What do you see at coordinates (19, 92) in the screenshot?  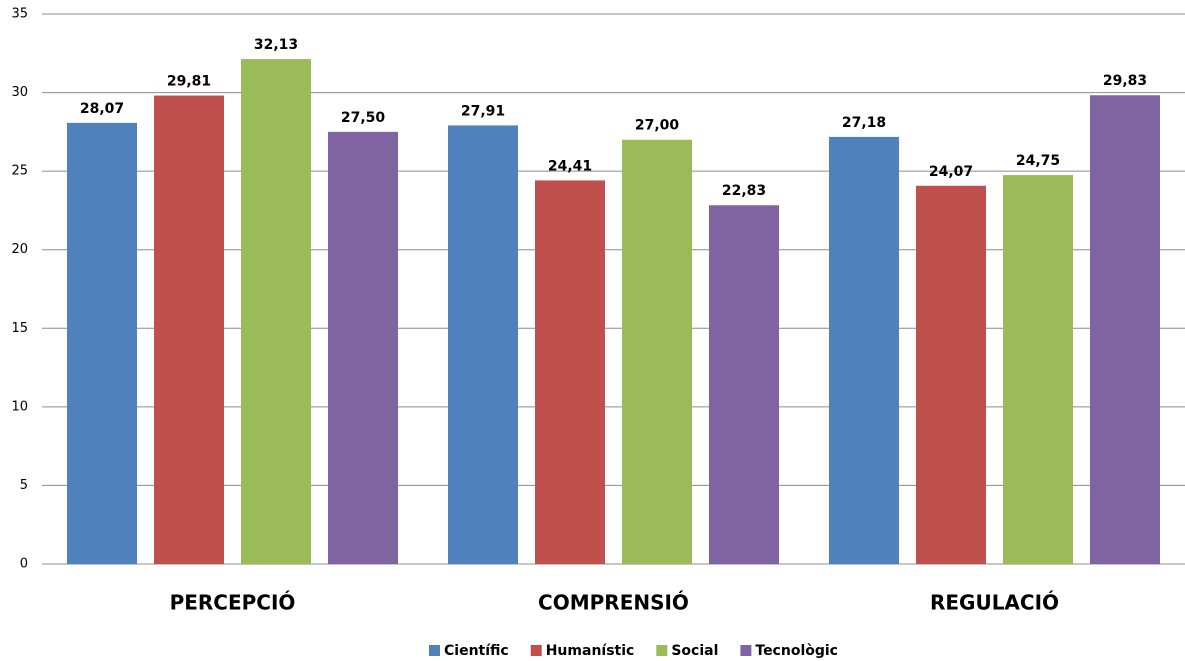 I see `y-tick-label: 30` at bounding box center [19, 92].